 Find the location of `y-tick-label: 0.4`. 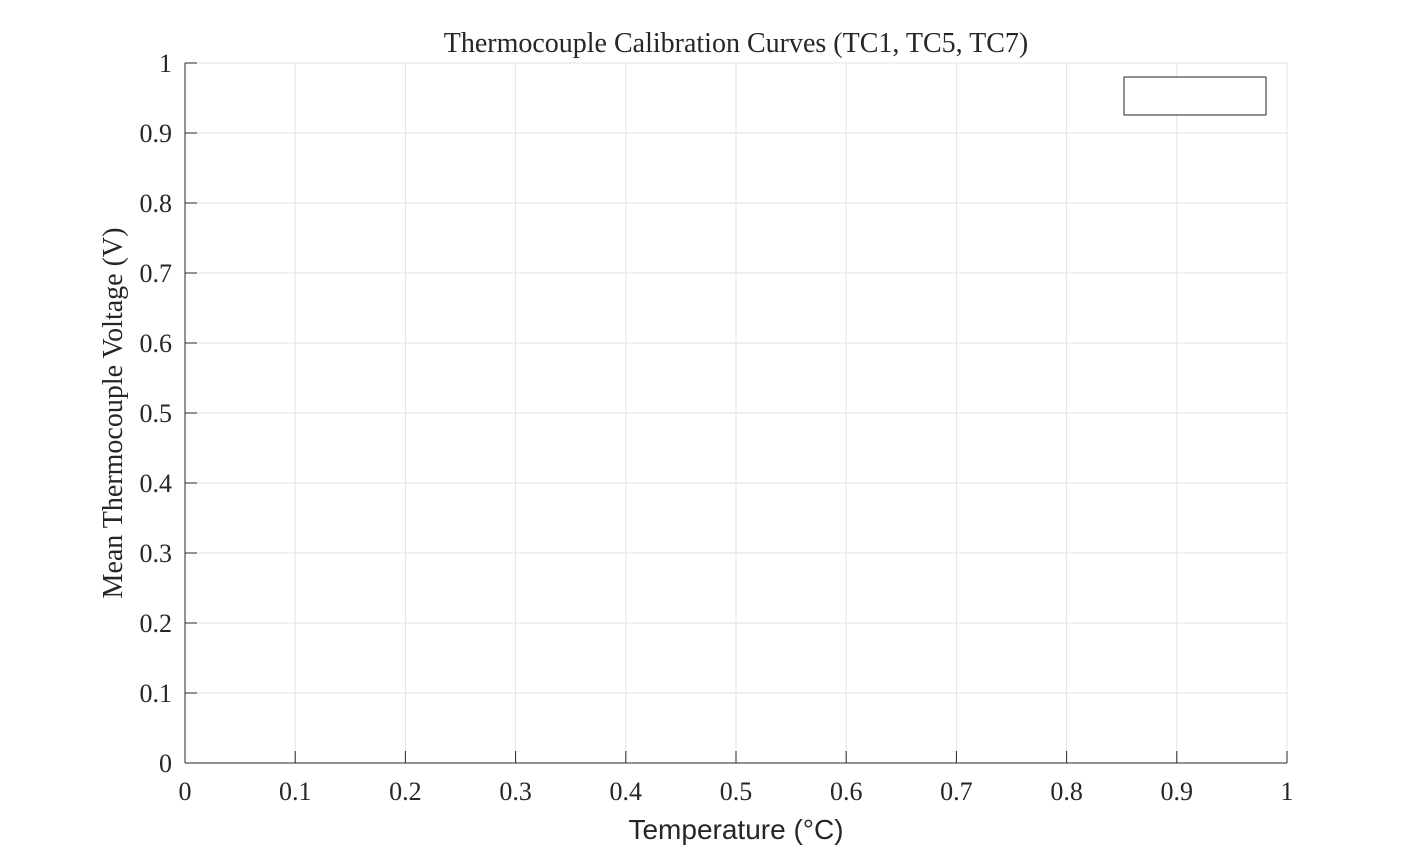

y-tick-label: 0.4 is located at coordinates (156, 483).